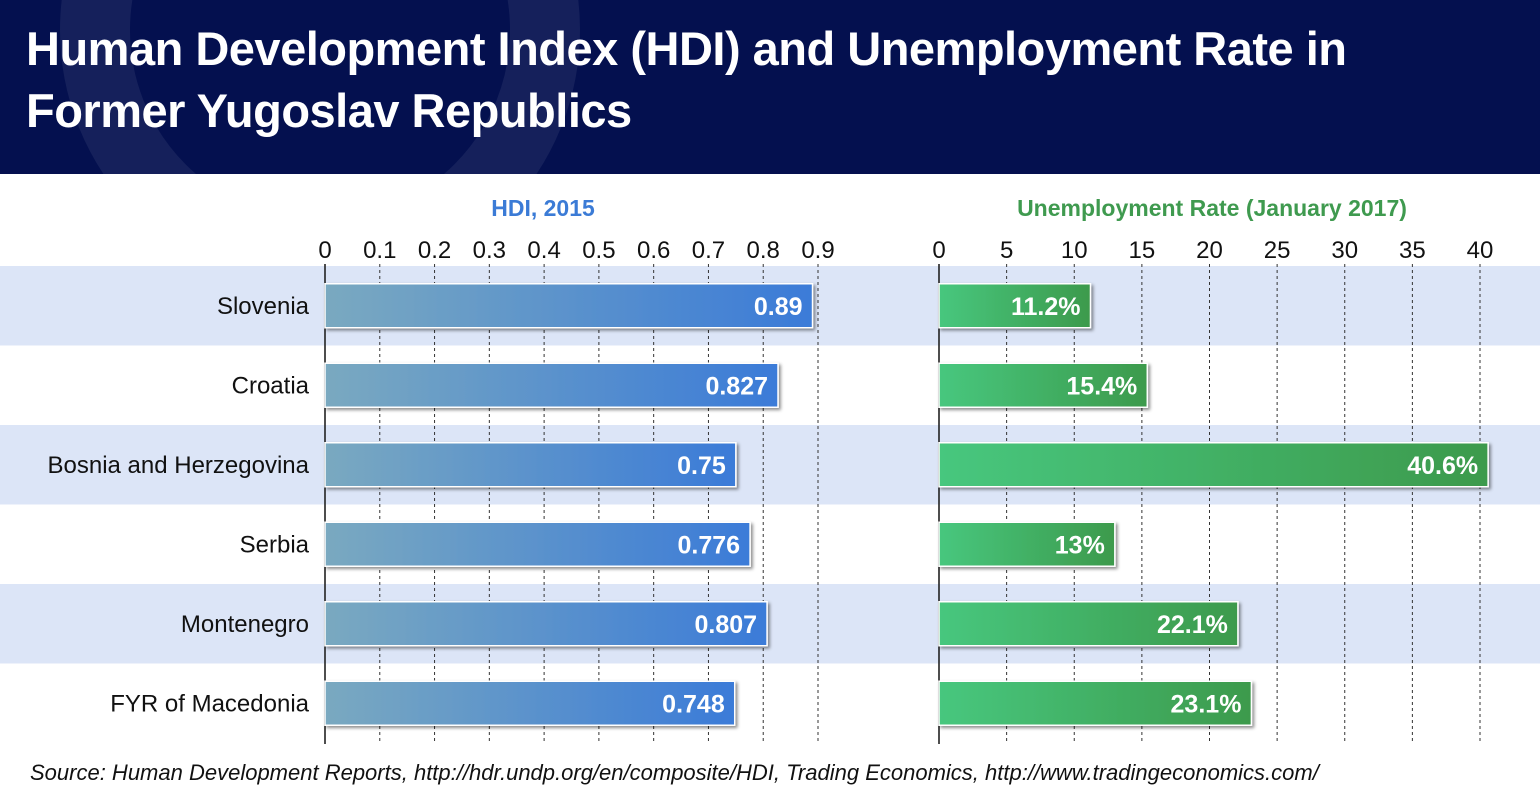  What do you see at coordinates (1074, 250) in the screenshot?
I see `unemployment-tick-label: 10` at bounding box center [1074, 250].